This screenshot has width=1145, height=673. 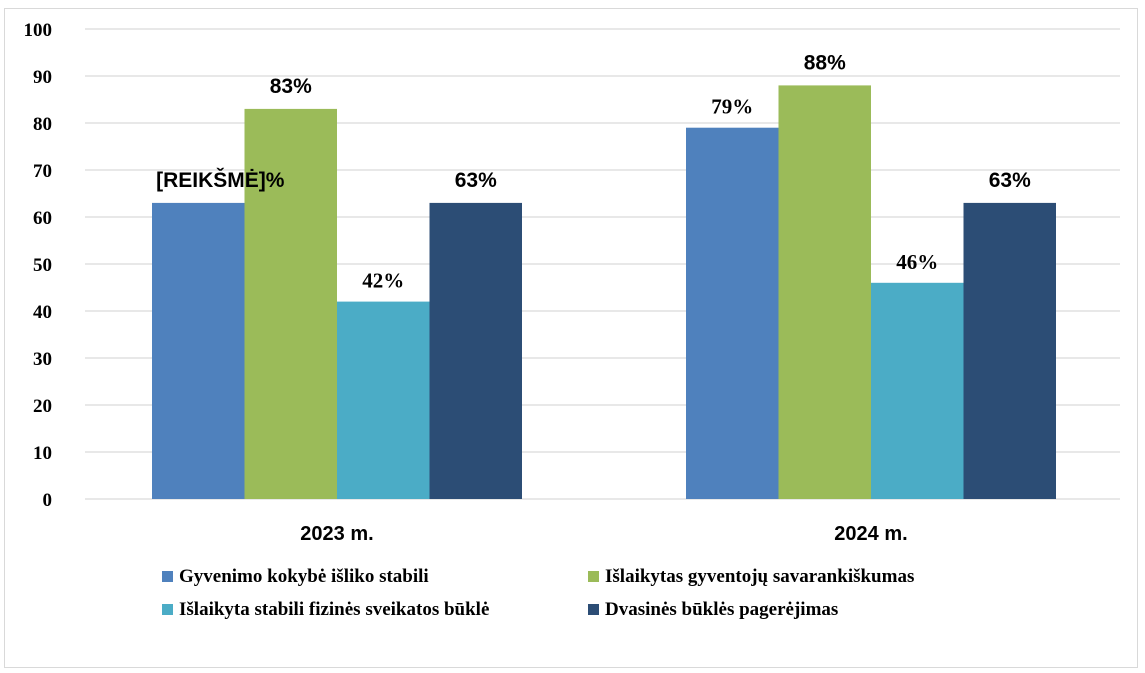 What do you see at coordinates (759, 576) in the screenshot?
I see `legend-label: Išlaikytas gyventojų savarankiškumas` at bounding box center [759, 576].